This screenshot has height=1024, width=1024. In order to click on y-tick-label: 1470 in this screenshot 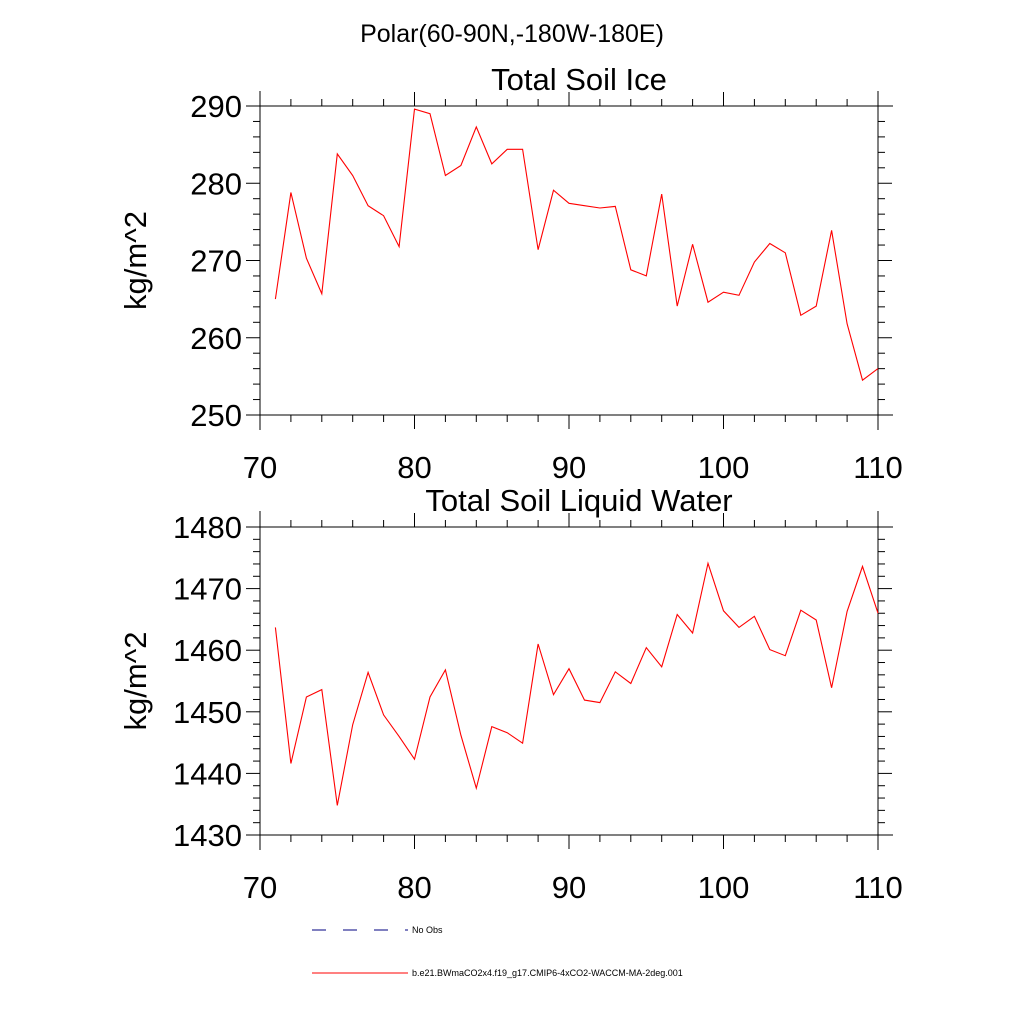, I will do `click(207, 589)`.